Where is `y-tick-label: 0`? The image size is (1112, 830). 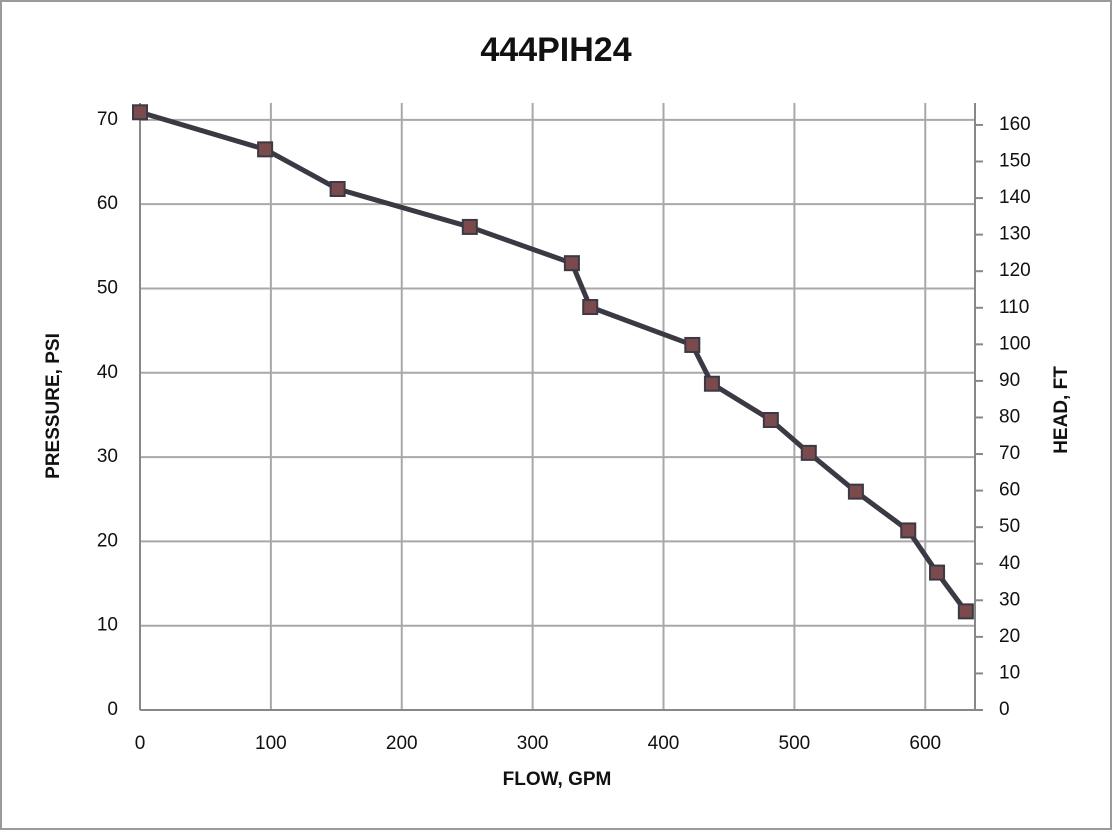
y-tick-label: 0 is located at coordinates (112, 709).